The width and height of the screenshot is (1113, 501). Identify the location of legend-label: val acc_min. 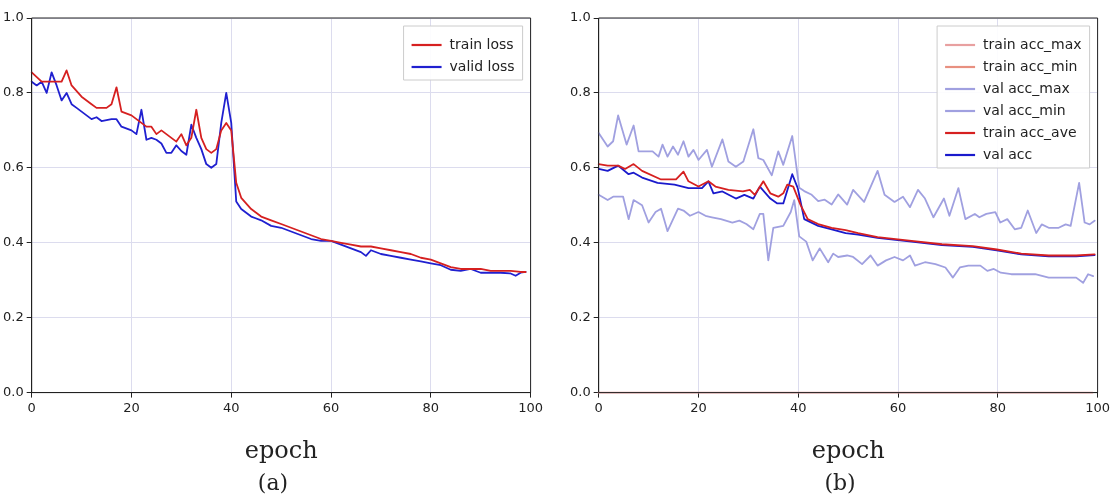
(1024, 109).